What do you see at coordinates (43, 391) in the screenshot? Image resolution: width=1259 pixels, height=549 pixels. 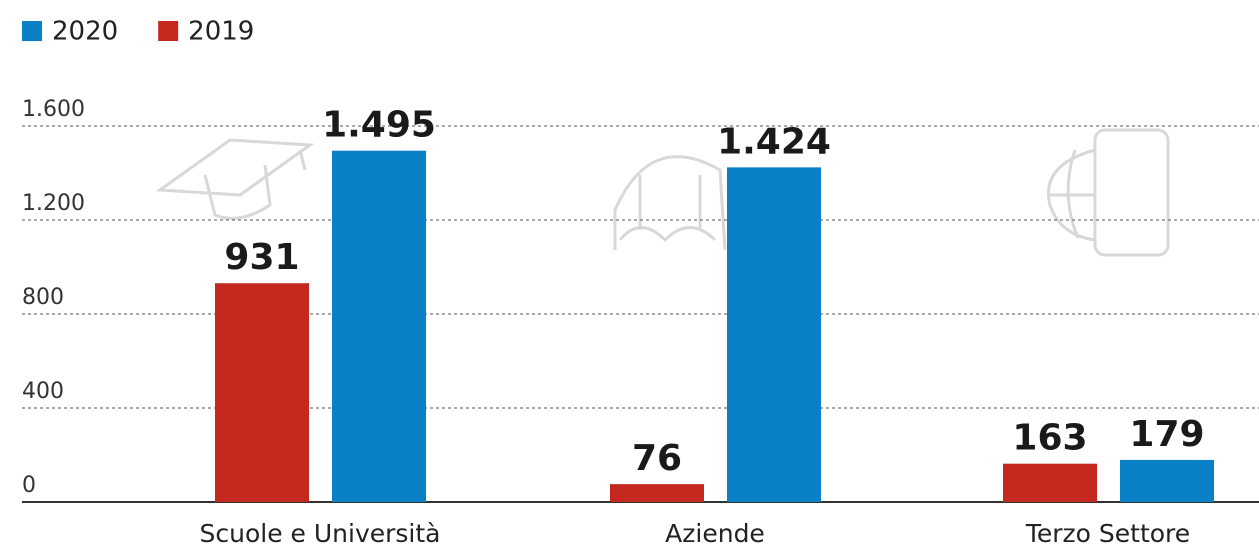 I see `y-tick-label: 400` at bounding box center [43, 391].